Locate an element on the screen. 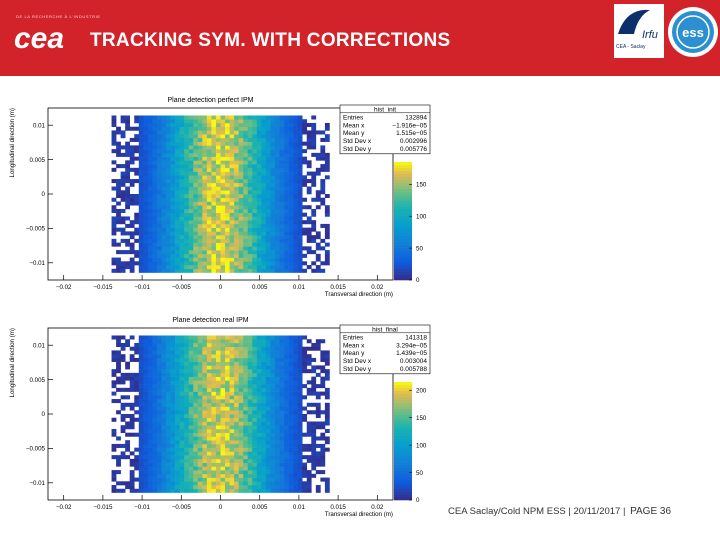 This screenshot has height=540, width=720. y-tick-label: 0 is located at coordinates (44, 414).